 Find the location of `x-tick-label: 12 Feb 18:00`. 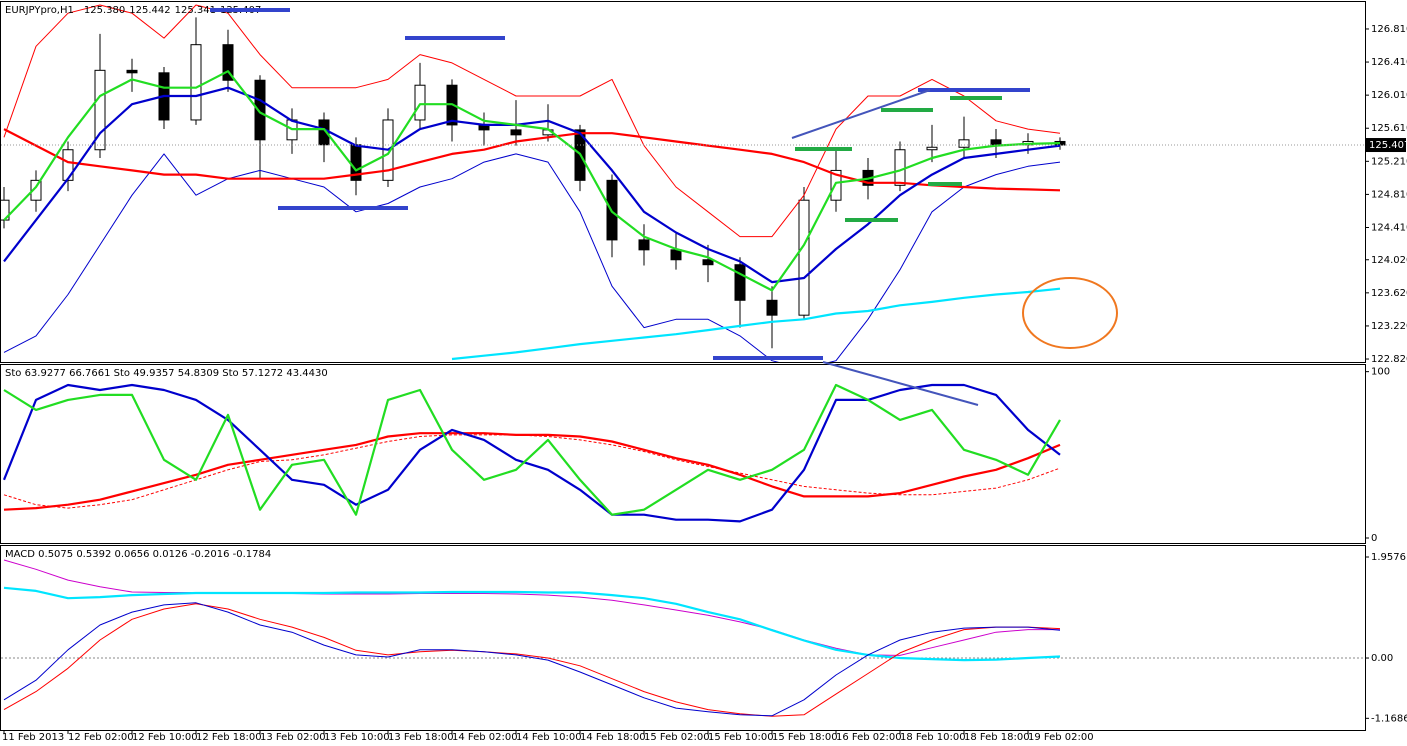

x-tick-label: 12 Feb 18:00 is located at coordinates (229, 737).